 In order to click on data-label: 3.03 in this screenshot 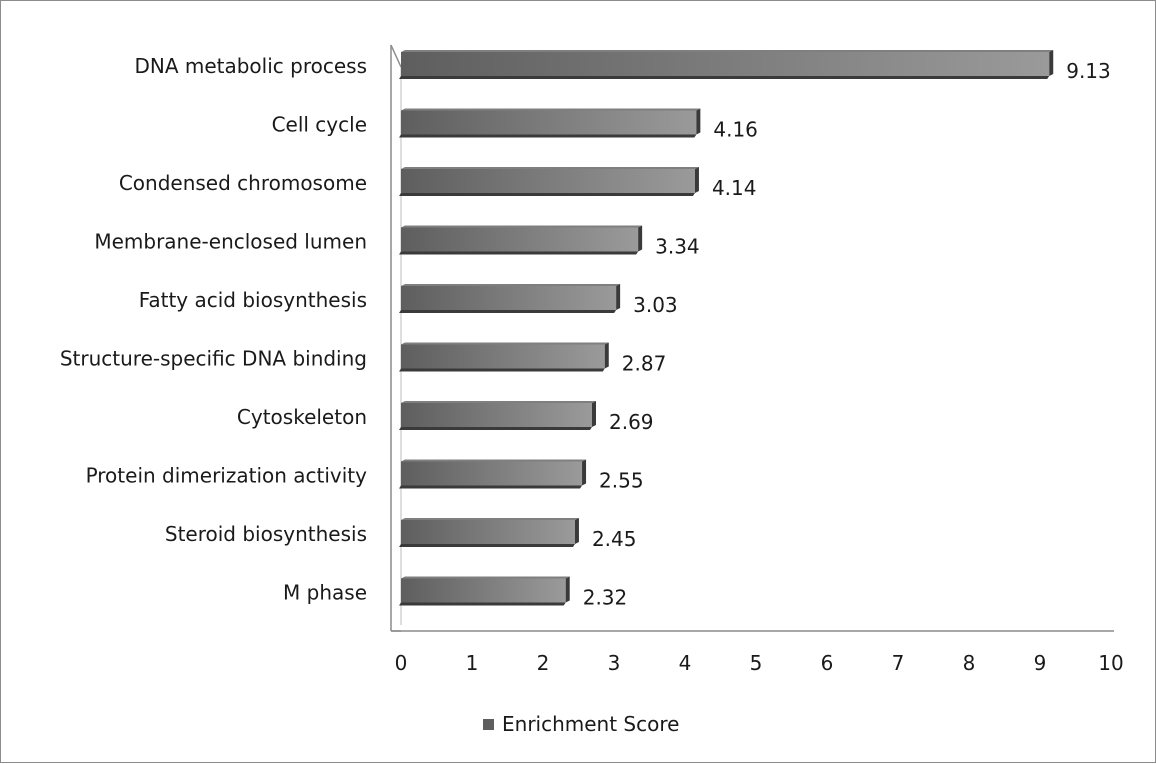, I will do `click(655, 305)`.